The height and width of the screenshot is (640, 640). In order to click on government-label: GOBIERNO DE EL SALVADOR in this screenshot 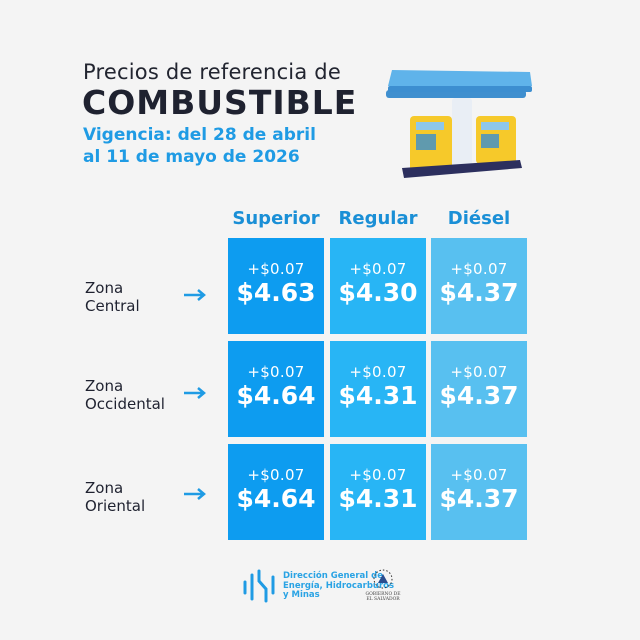, I will do `click(383, 597)`.